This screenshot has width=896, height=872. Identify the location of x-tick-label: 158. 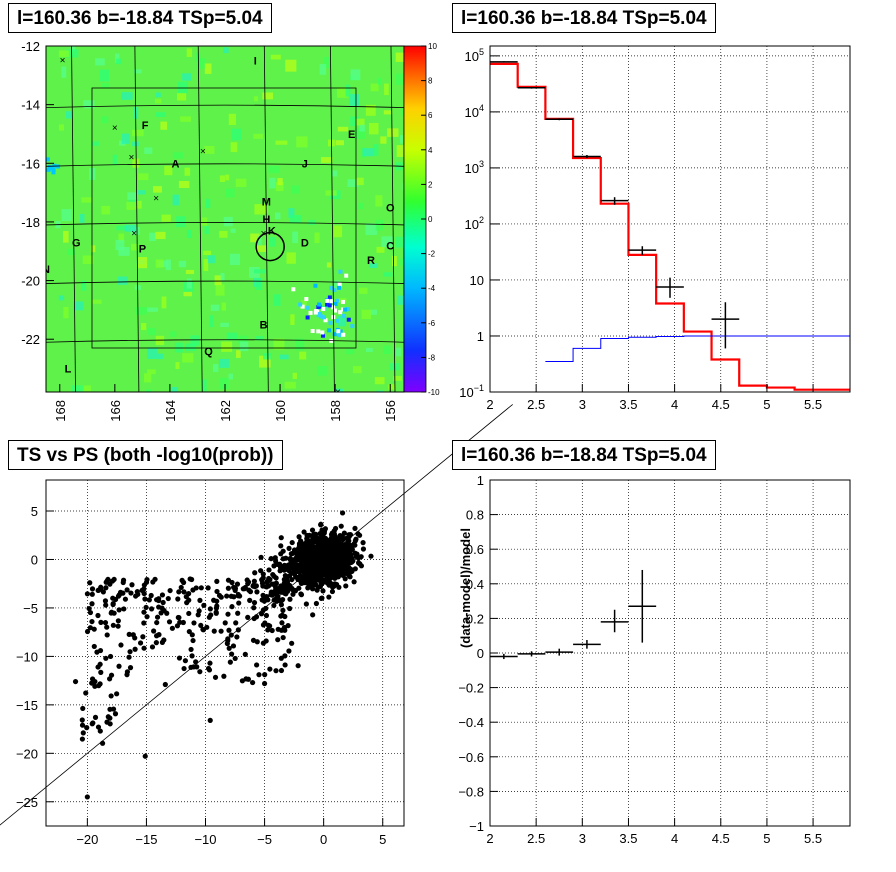
(335, 411).